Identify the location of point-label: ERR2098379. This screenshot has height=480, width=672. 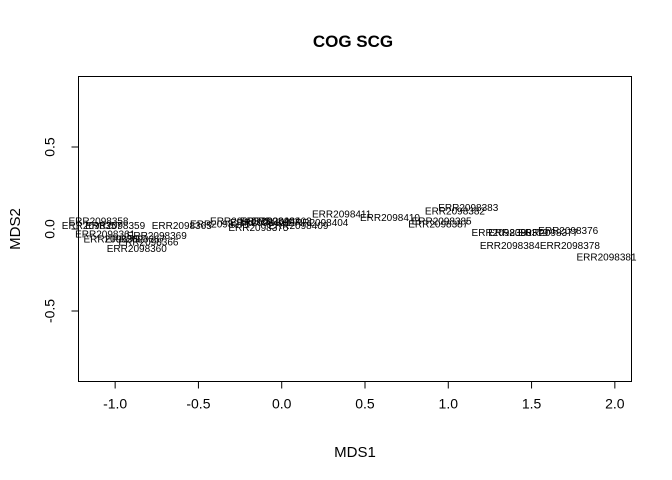
(518, 233).